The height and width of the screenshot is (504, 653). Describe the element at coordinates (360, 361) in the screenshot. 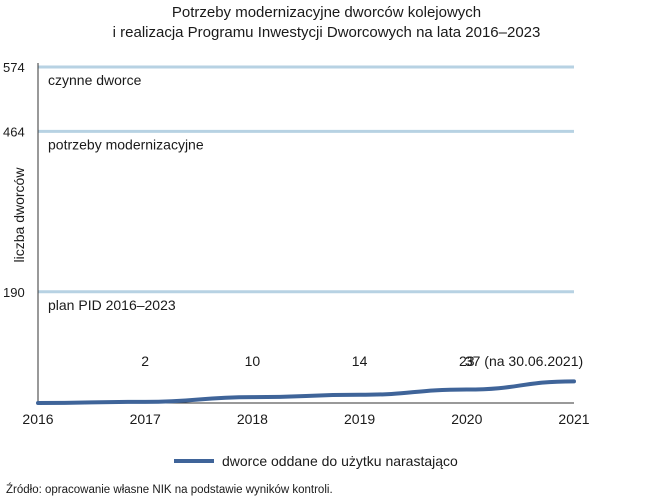

I see `data-label: 14` at that location.